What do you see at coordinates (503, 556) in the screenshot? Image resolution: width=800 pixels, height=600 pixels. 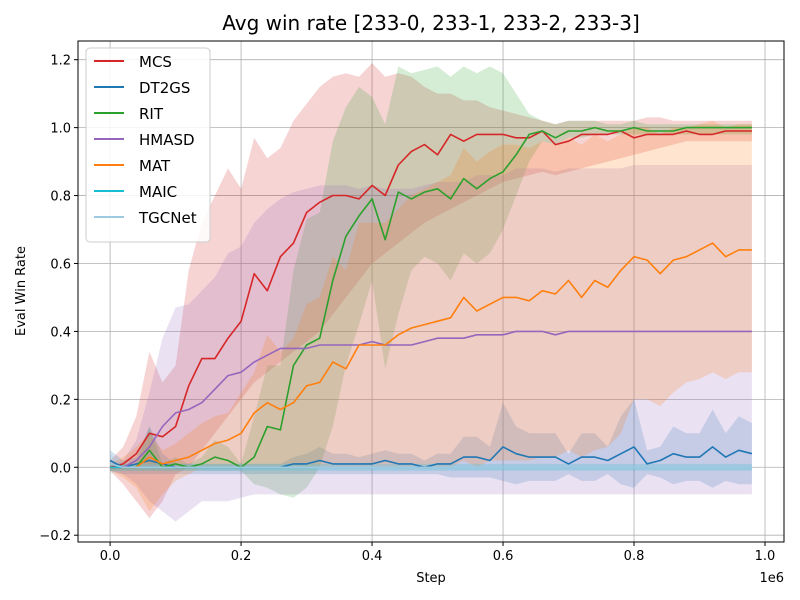 I see `x-tick-label: 0.6` at bounding box center [503, 556].